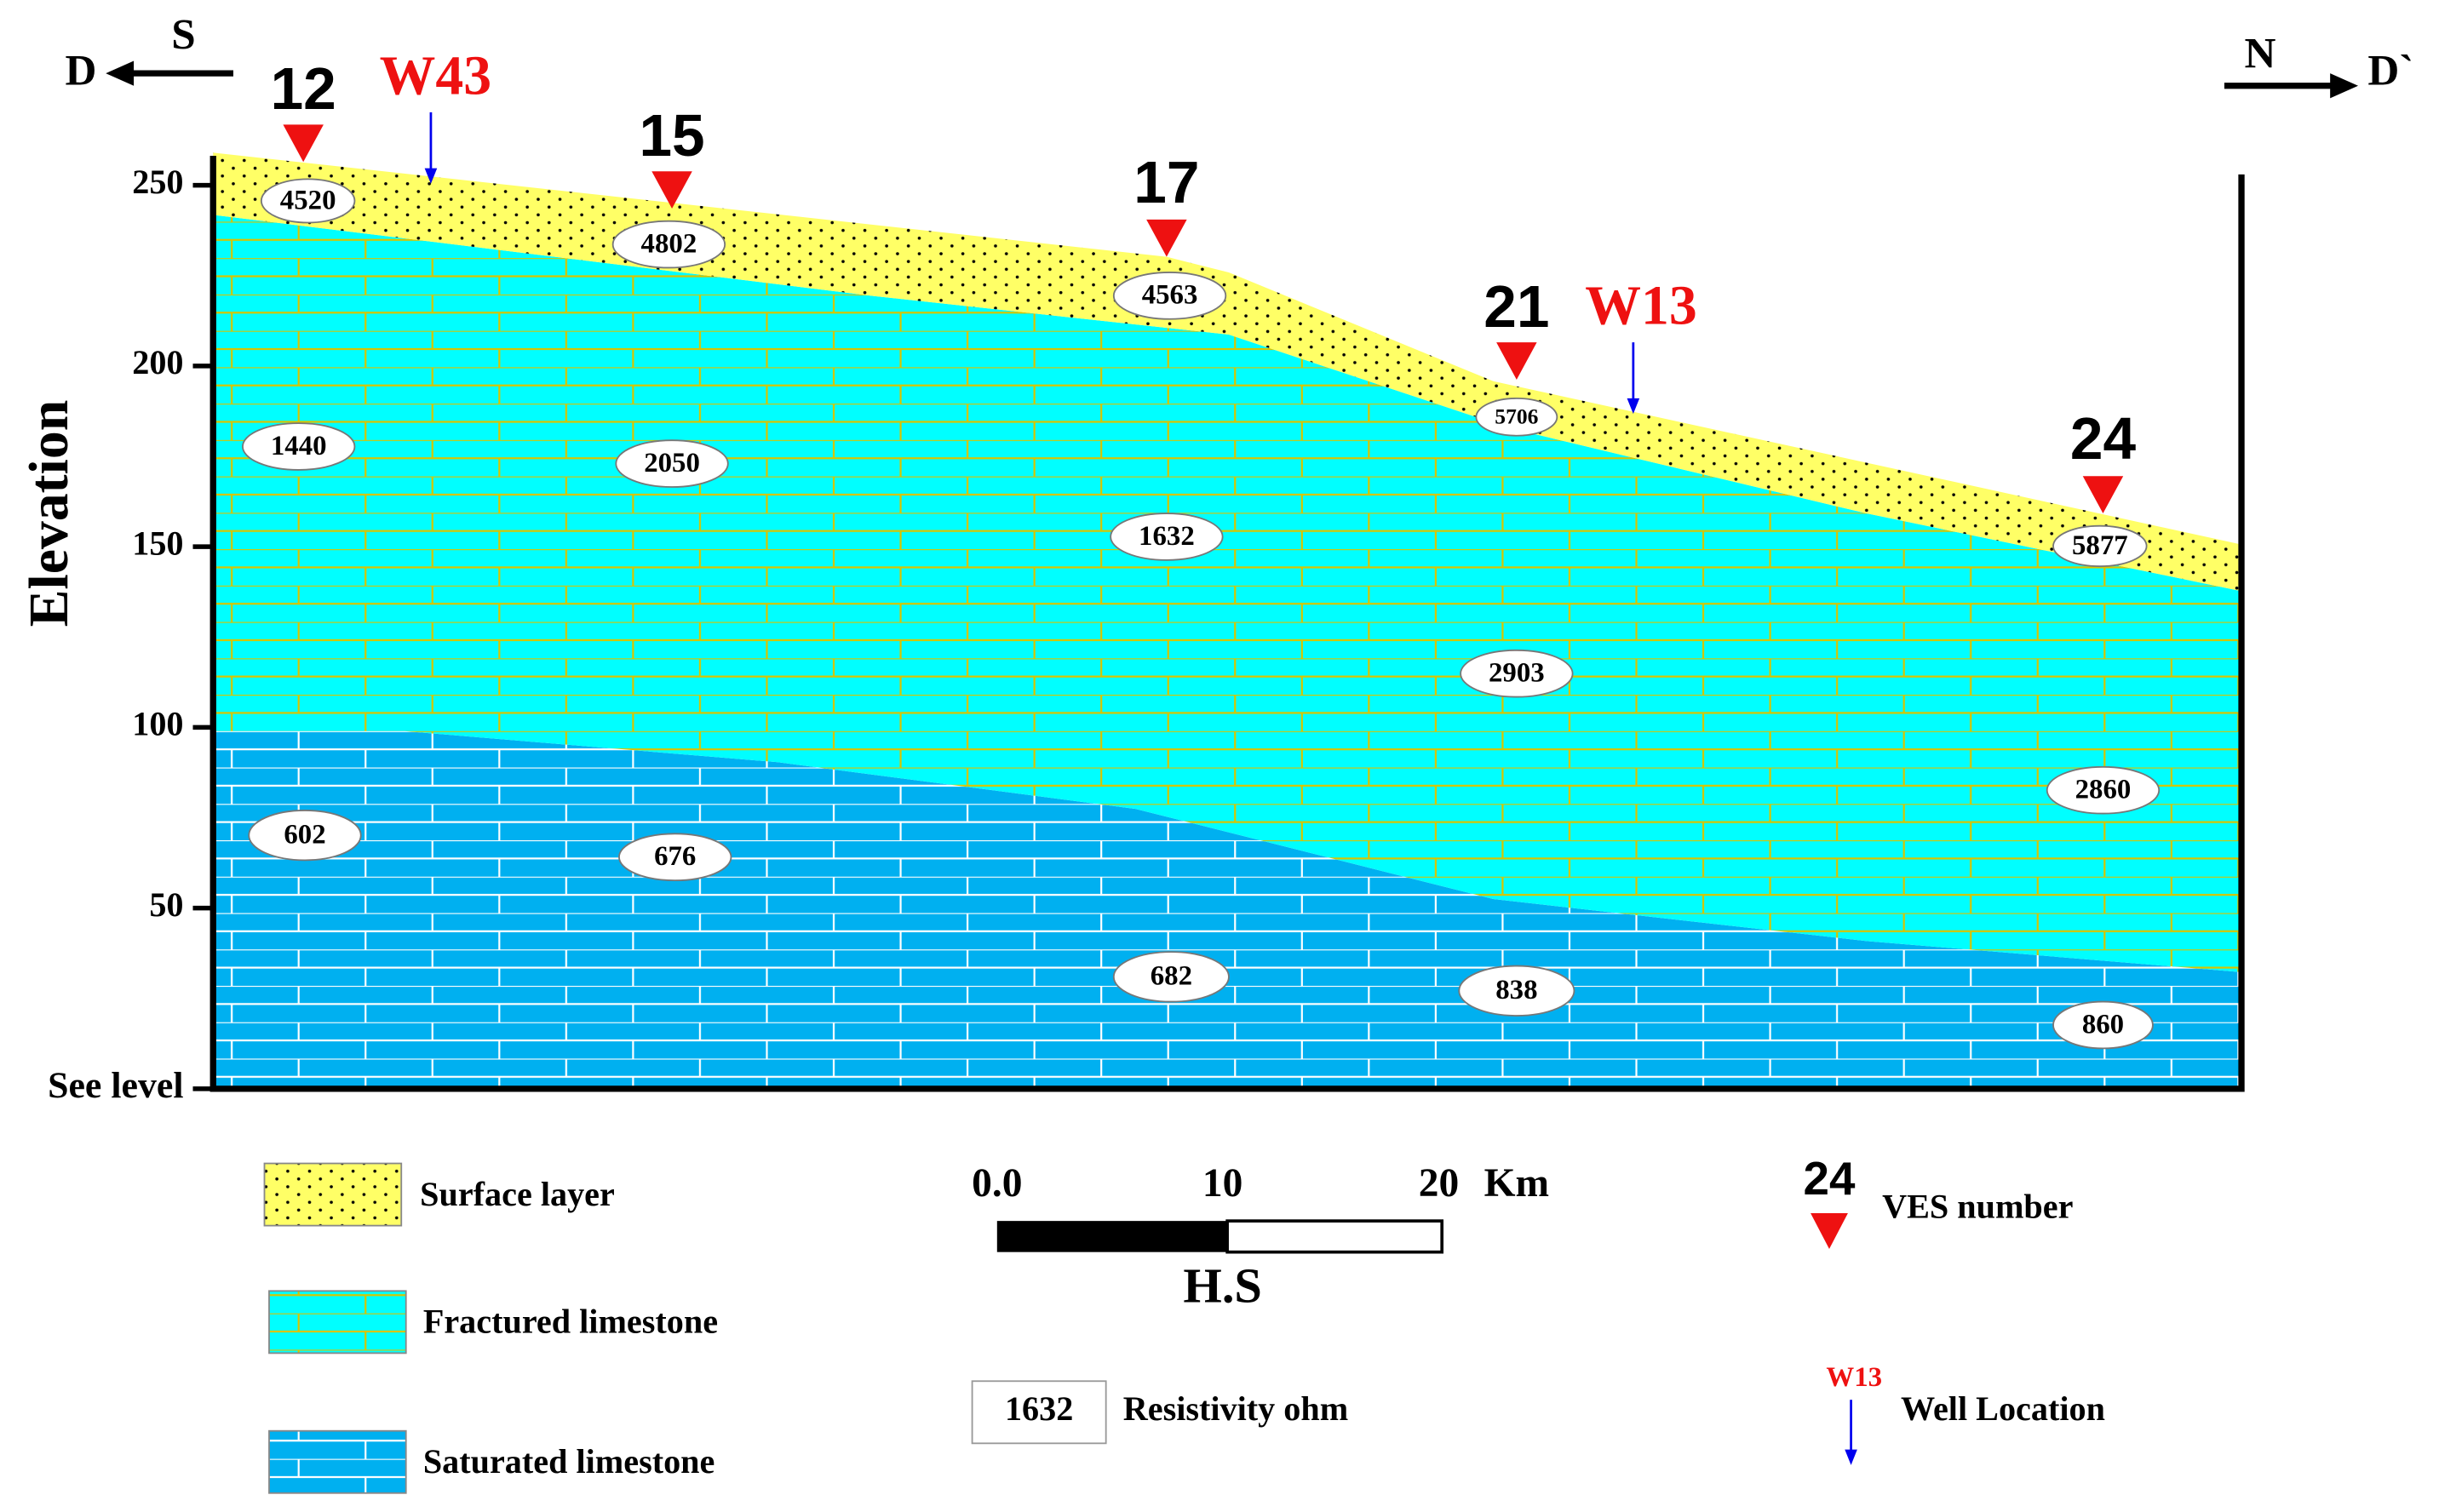  I want to click on scale-label: 10, so click(1222, 1183).